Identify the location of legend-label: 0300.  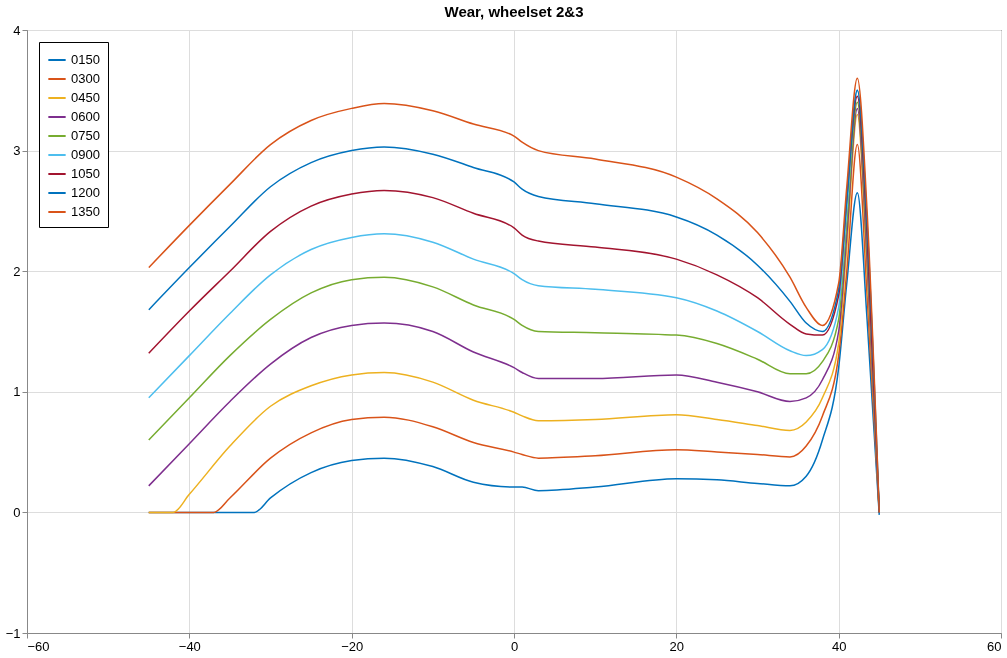
(85, 78).